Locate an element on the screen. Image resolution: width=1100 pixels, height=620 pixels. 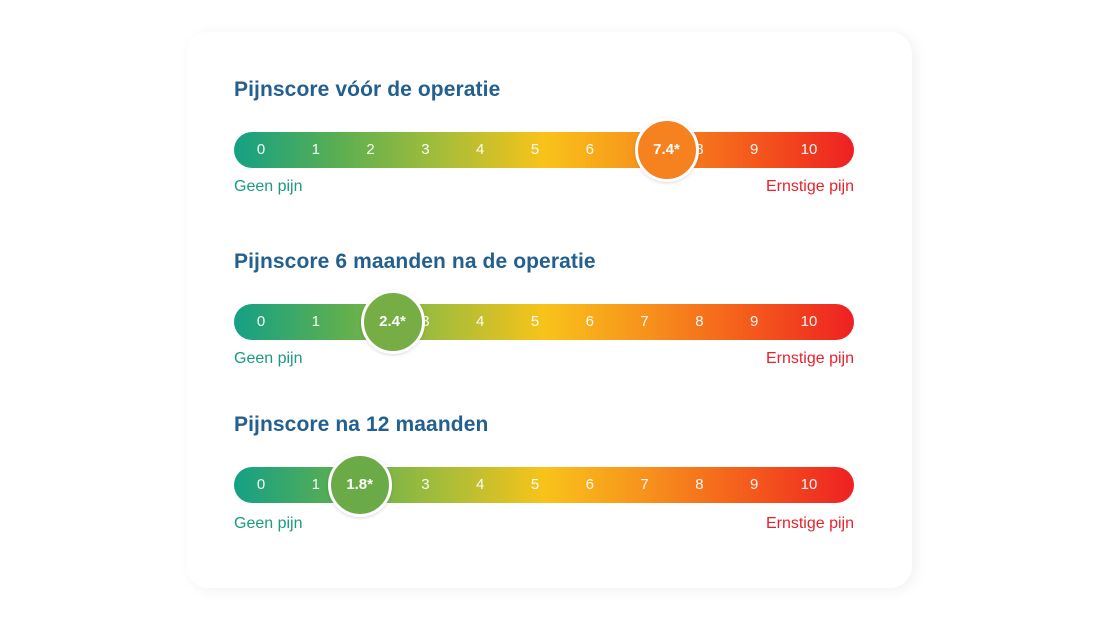
score-marker: 7.4* is located at coordinates (666, 150).